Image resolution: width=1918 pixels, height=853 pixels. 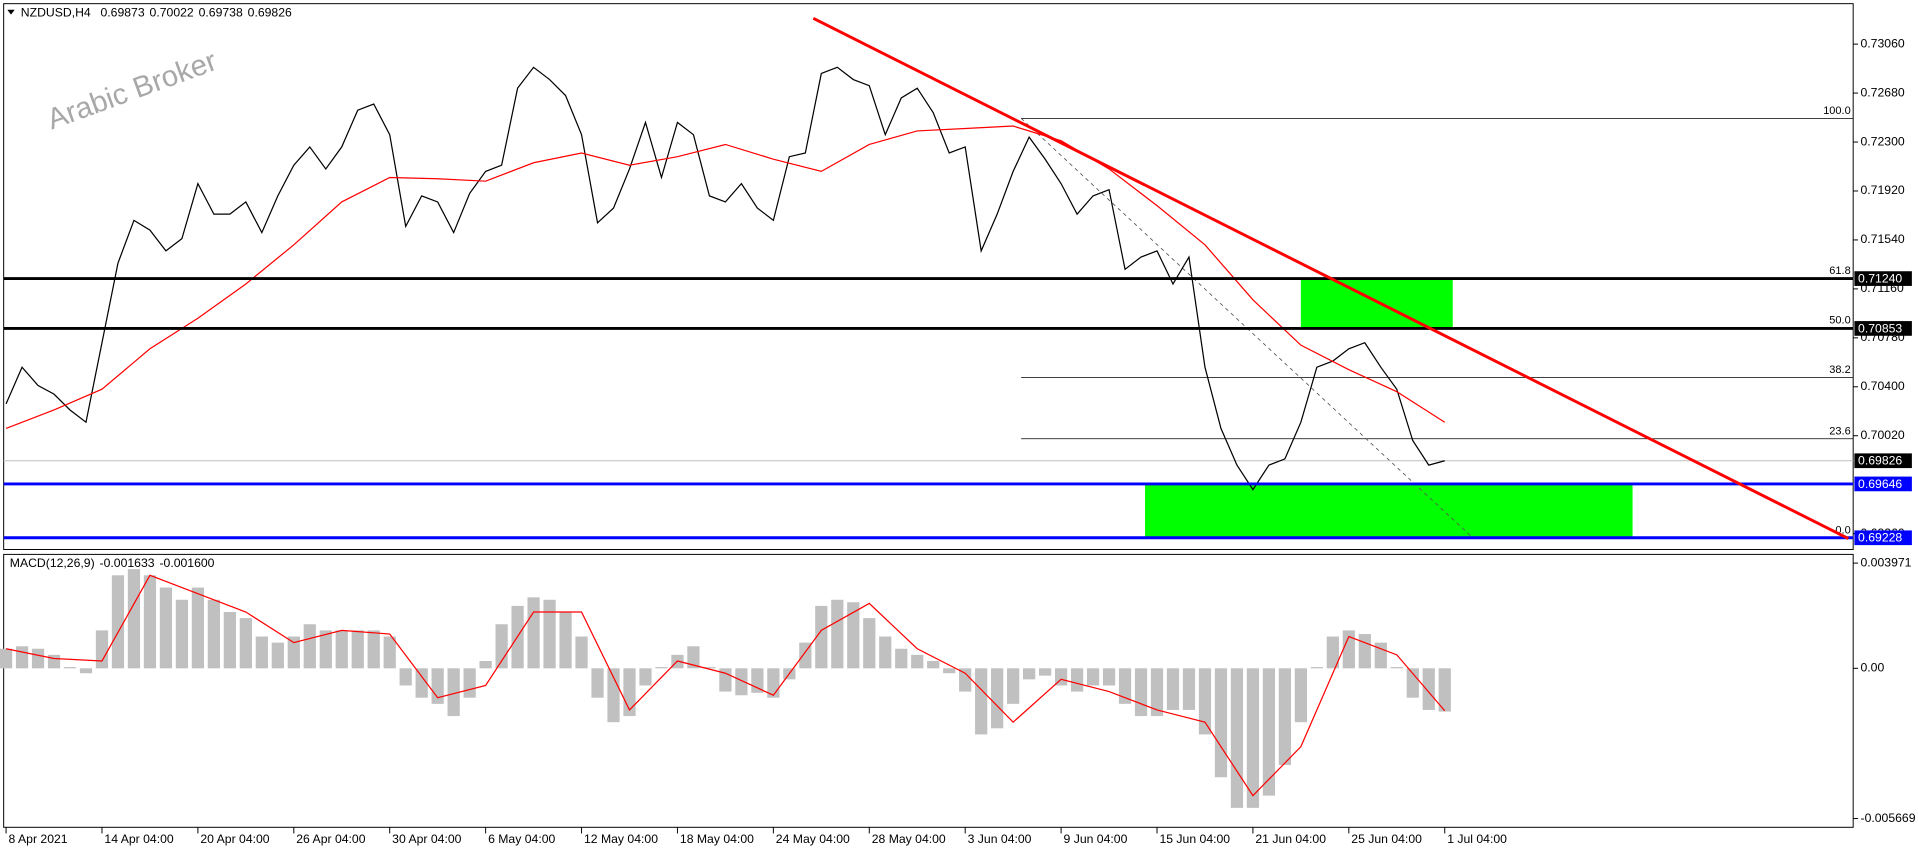 What do you see at coordinates (717, 839) in the screenshot?
I see `x-tick-label: 18 May 04:00` at bounding box center [717, 839].